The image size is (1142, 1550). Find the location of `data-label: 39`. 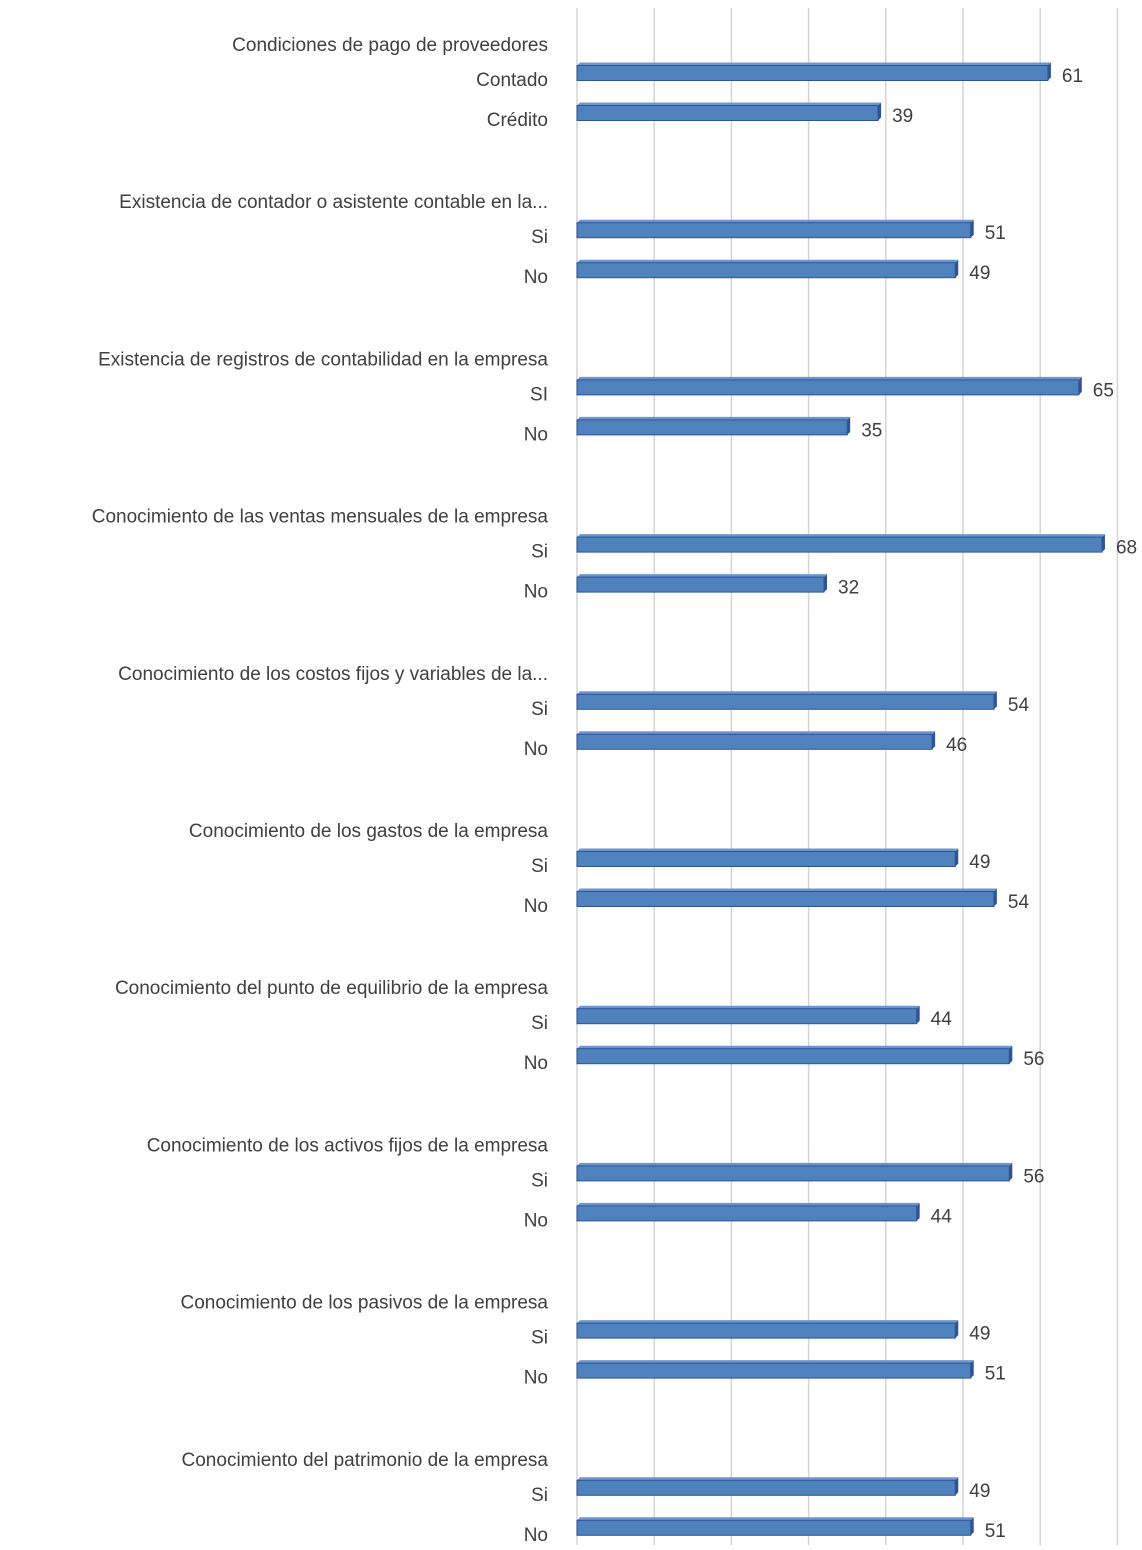

data-label: 39 is located at coordinates (902, 116).